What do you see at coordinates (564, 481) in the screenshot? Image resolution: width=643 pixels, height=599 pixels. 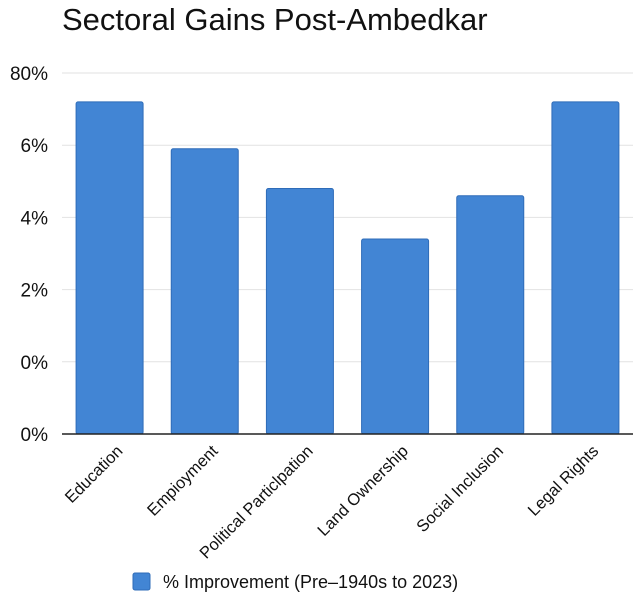 I see `x-tick-label: Legal Rights` at bounding box center [564, 481].